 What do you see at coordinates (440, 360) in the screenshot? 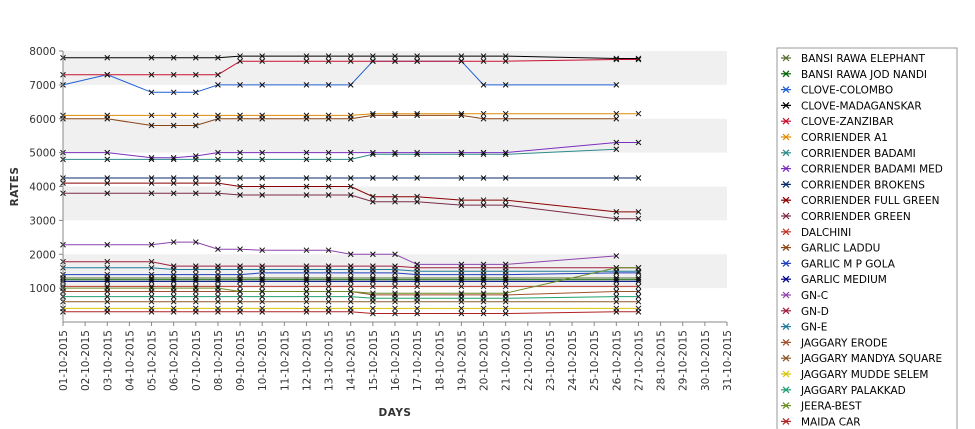
I see `x-tick-label: 18-10-2015` at bounding box center [440, 360].